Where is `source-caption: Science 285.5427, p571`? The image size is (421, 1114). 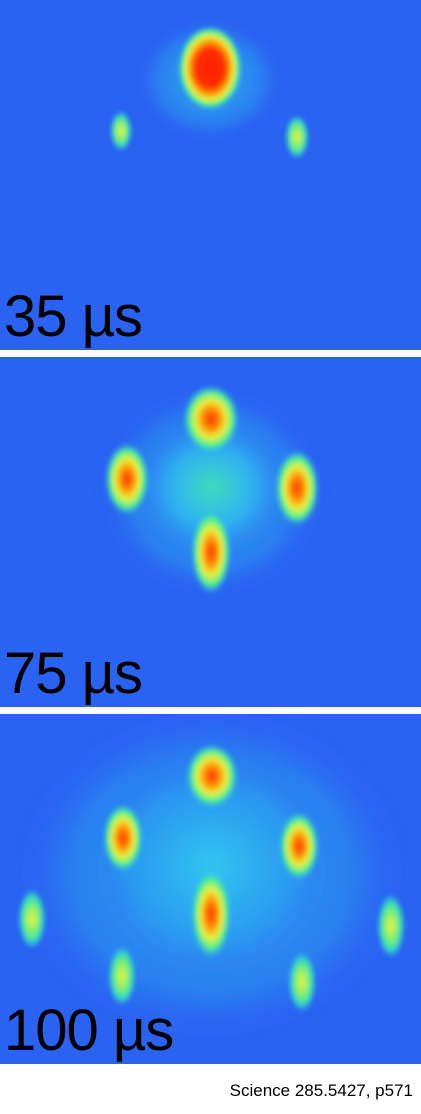 source-caption: Science 285.5427, p571 is located at coordinates (321, 1090).